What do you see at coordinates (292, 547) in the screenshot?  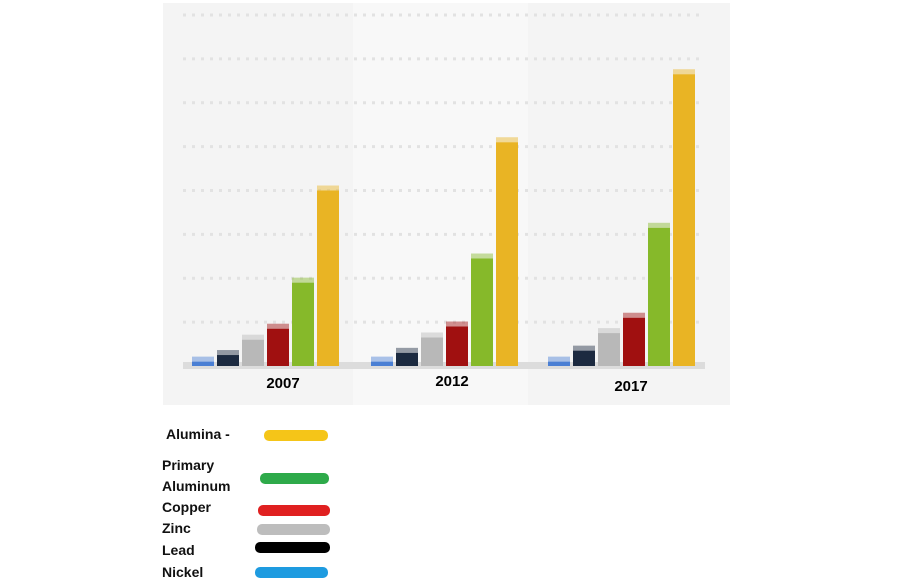 I see `legend-swatch-lead` at bounding box center [292, 547].